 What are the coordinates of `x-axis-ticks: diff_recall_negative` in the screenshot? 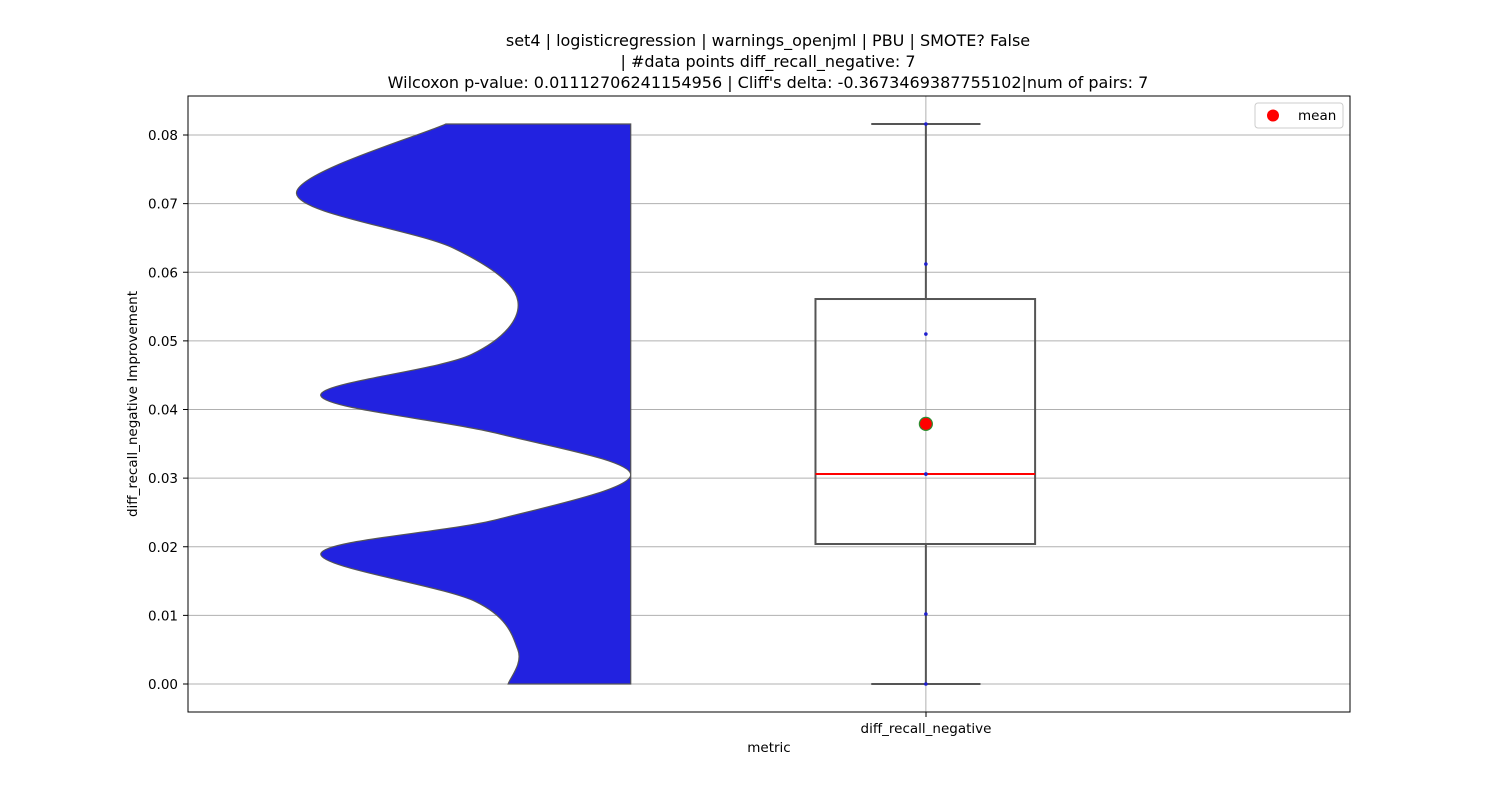 It's located at (926, 724).